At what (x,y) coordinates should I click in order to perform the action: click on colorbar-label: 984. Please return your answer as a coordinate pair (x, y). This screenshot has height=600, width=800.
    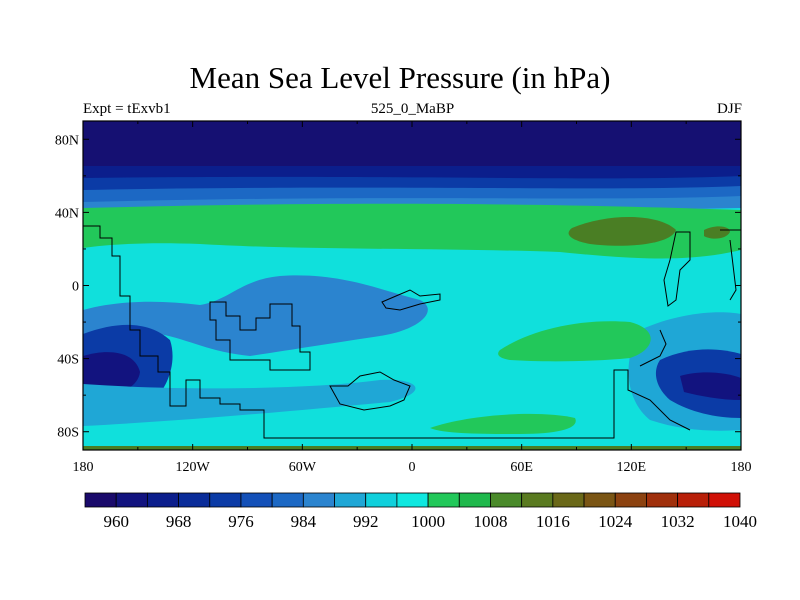
    Looking at the image, I should click on (304, 521).